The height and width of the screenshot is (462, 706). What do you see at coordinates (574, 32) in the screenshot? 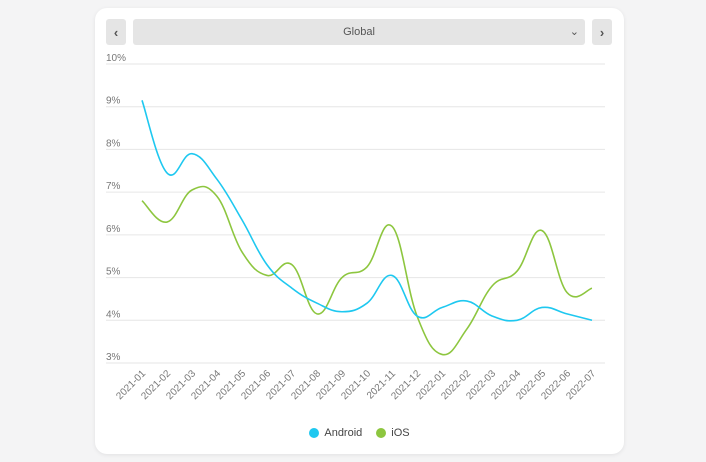
I see `chevron-down-icon: ⌄` at bounding box center [574, 32].